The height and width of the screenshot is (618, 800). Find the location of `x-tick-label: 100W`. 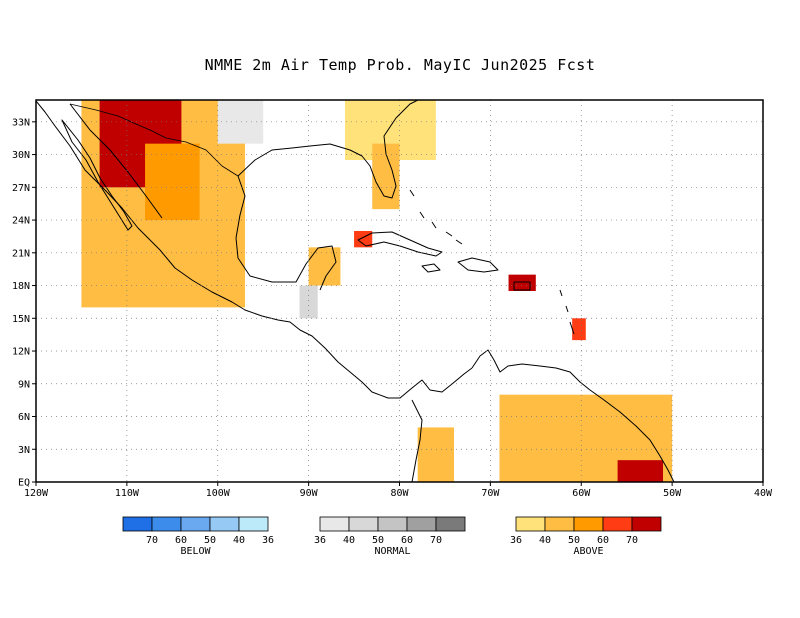

x-tick-label: 100W is located at coordinates (218, 493).